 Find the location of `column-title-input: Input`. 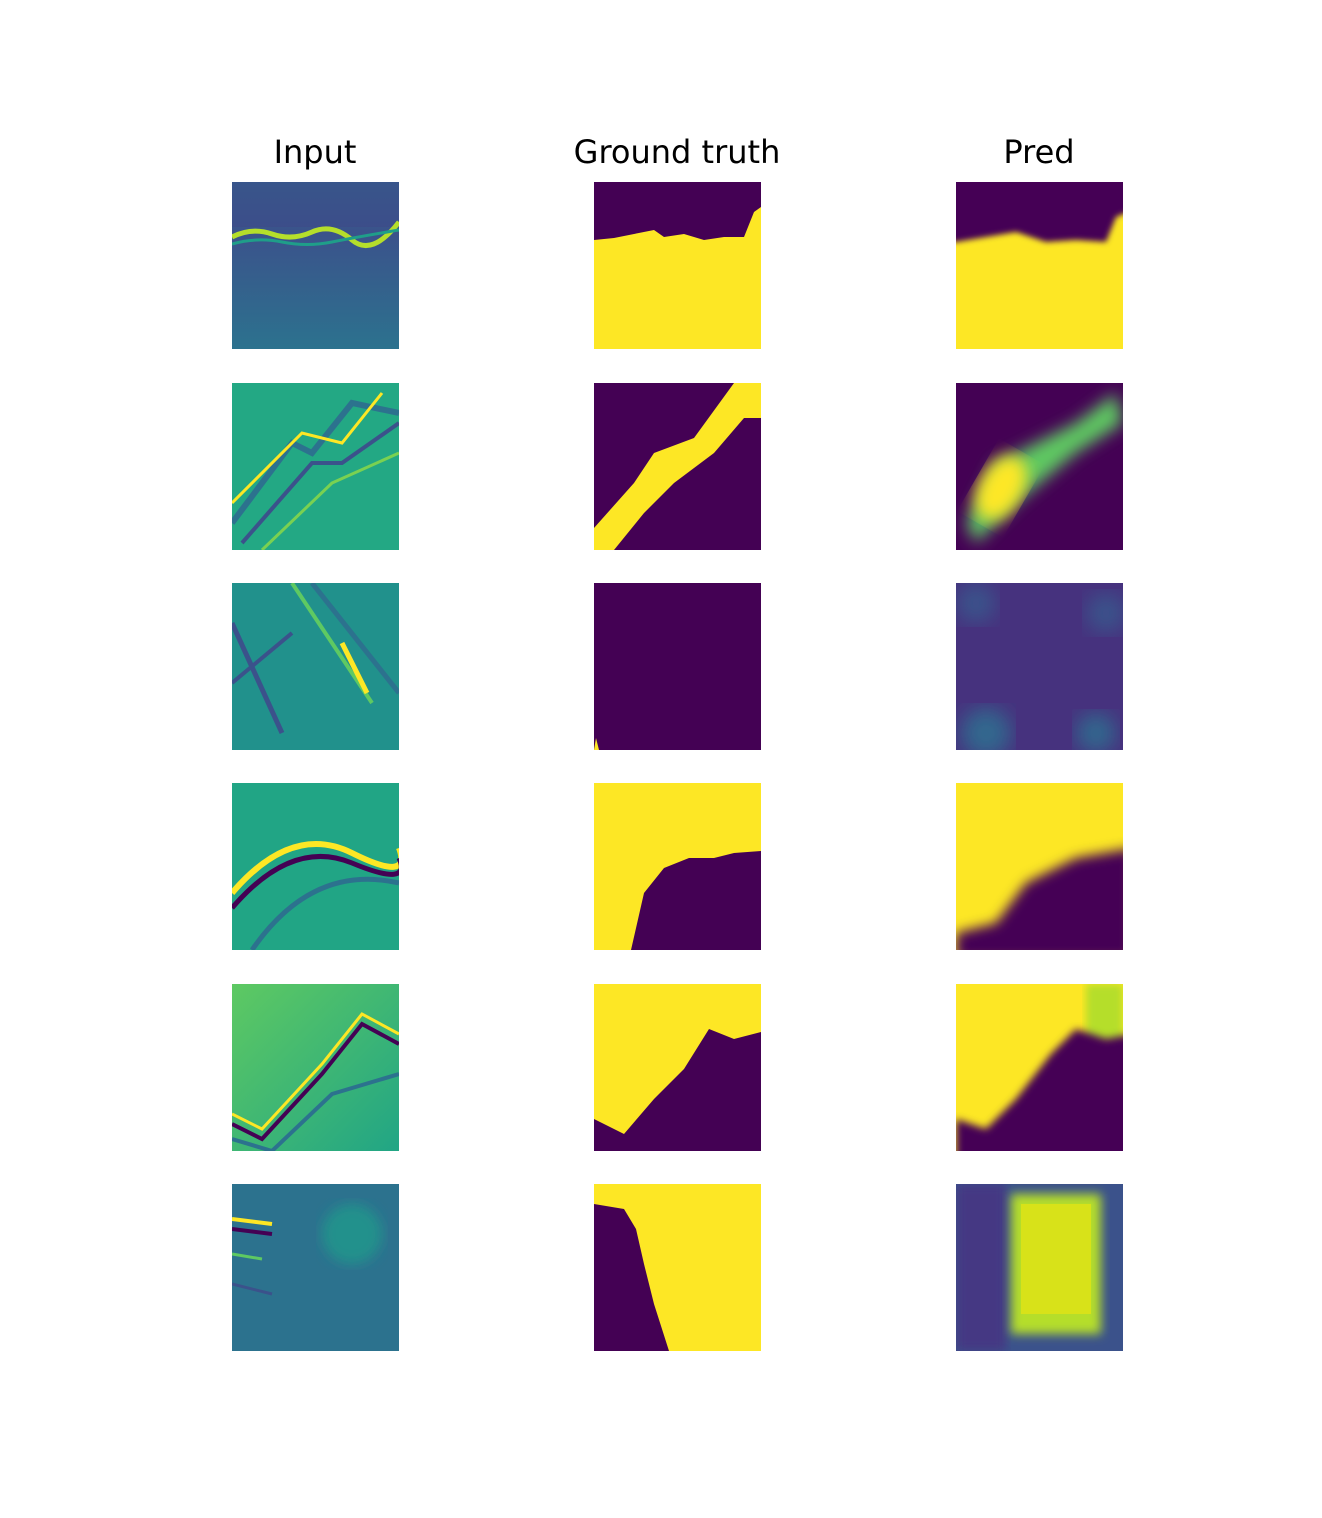

column-title-input: Input is located at coordinates (315, 152).